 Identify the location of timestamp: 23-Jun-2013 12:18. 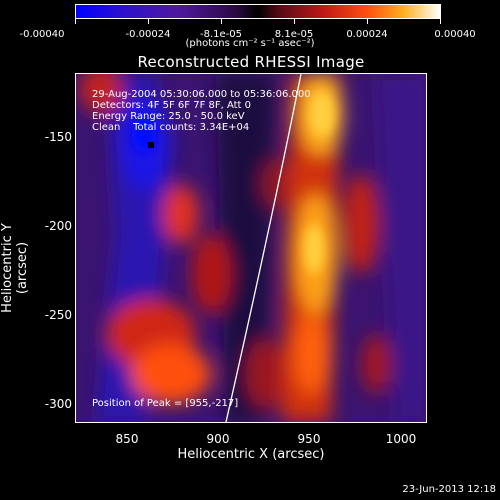
(449, 489).